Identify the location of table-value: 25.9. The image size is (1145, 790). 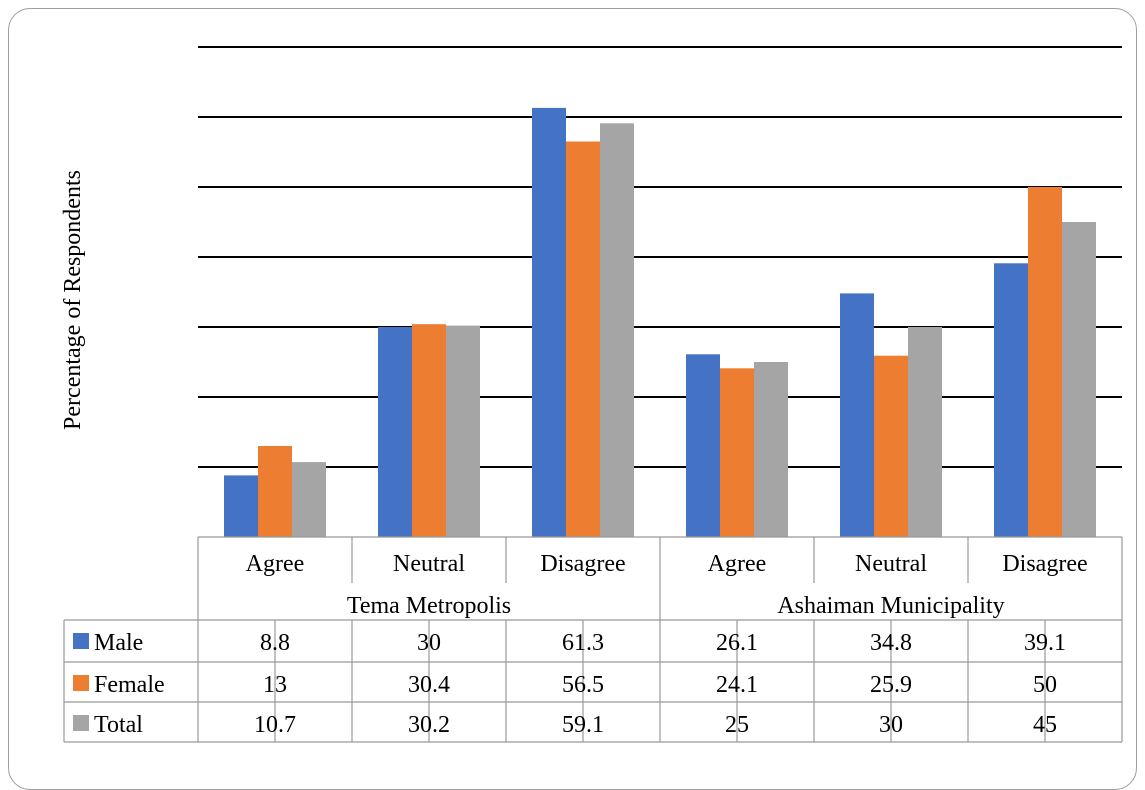
(891, 685).